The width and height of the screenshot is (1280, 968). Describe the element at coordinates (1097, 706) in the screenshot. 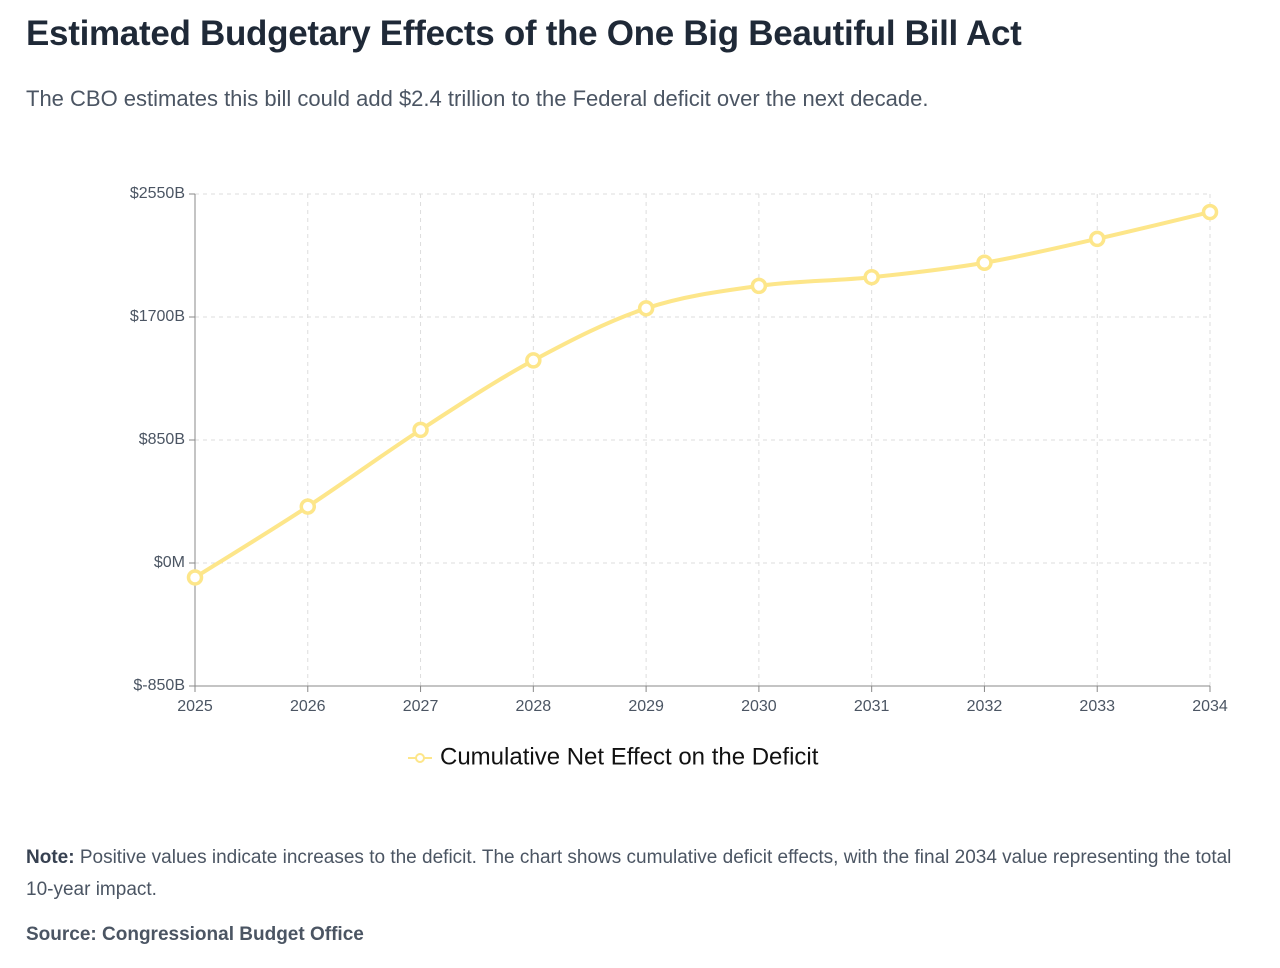

I see `x-tick-label: 2033` at that location.